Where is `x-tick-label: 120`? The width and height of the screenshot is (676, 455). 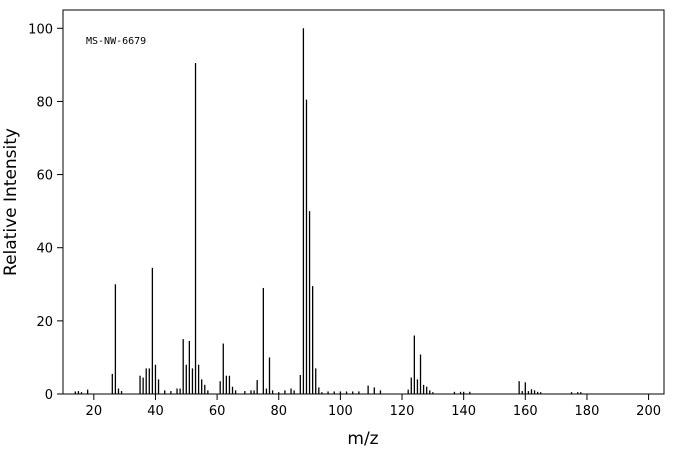
x-tick-label: 120 is located at coordinates (402, 411).